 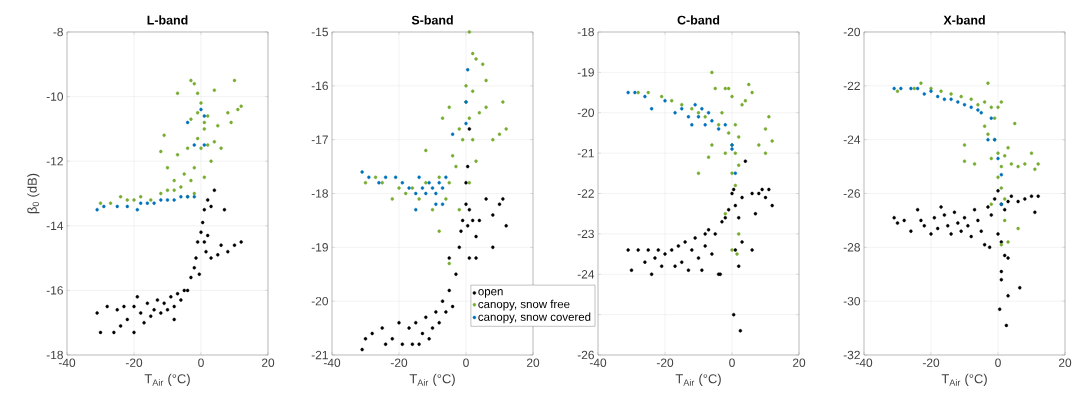 What do you see at coordinates (58, 32) in the screenshot?
I see `y-tick-label: -8` at bounding box center [58, 32].